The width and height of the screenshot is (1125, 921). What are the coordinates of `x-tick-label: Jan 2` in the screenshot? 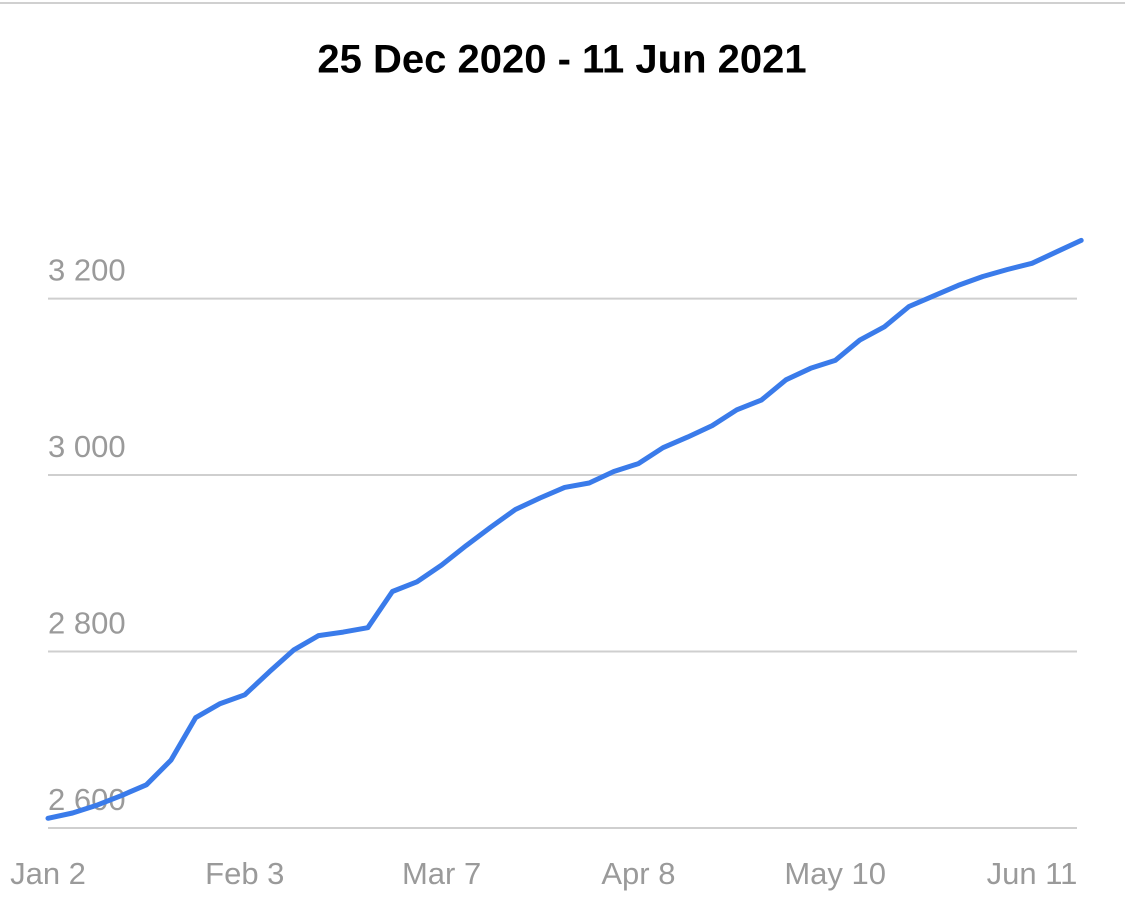 It's located at (48, 873).